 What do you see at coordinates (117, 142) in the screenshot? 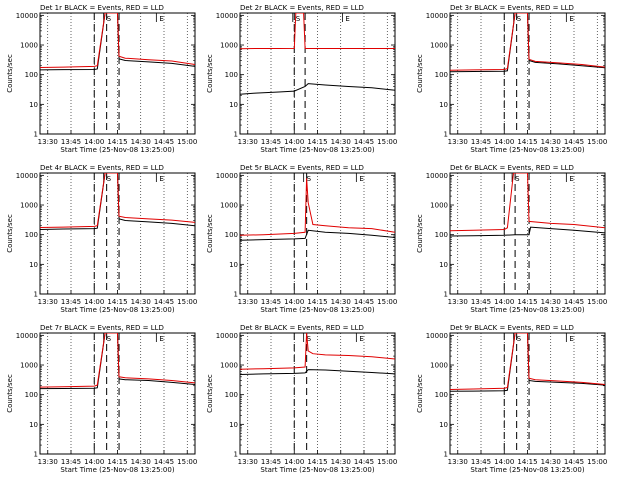
I see `x-tick-label: 14:15` at bounding box center [117, 142].